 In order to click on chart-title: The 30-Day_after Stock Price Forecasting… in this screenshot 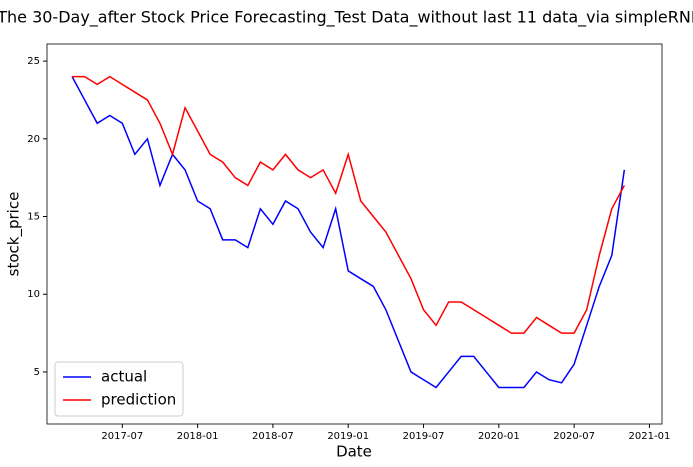, I will do `click(346, 18)`.